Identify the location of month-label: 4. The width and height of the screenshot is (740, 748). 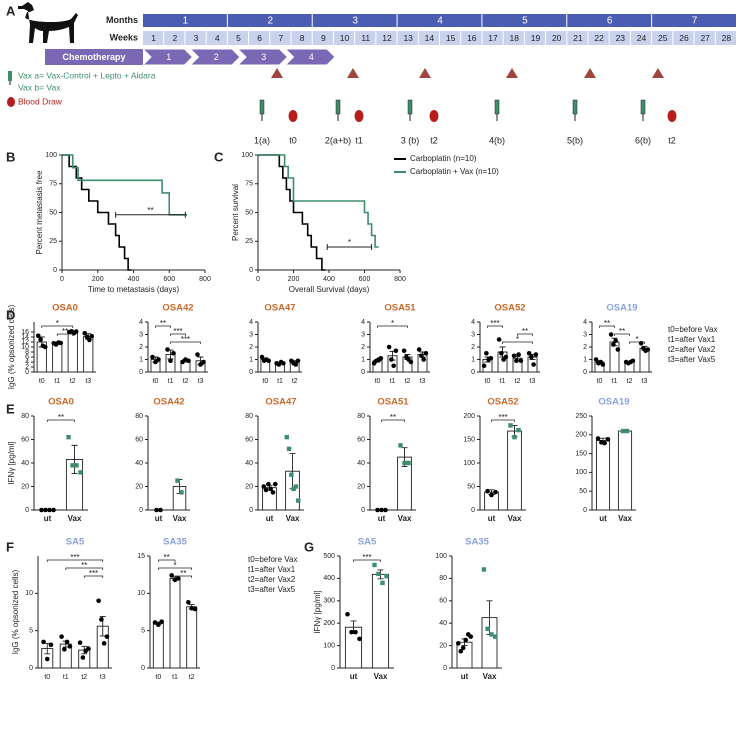
(440, 21).